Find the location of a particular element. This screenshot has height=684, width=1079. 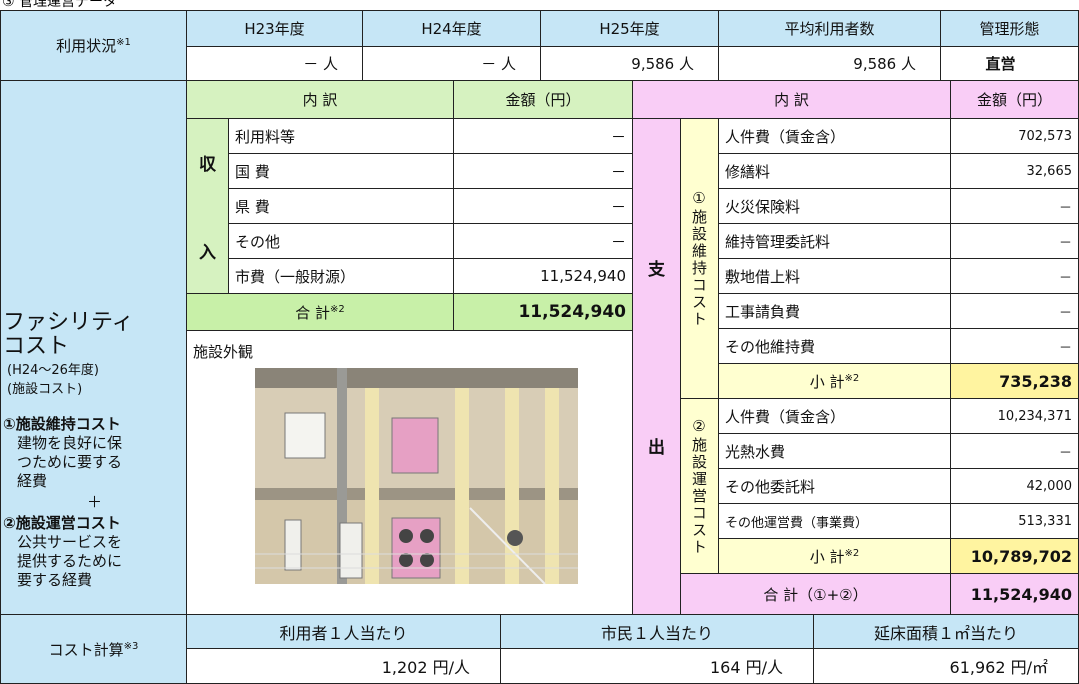

text: 管理形態 is located at coordinates (1009, 29).